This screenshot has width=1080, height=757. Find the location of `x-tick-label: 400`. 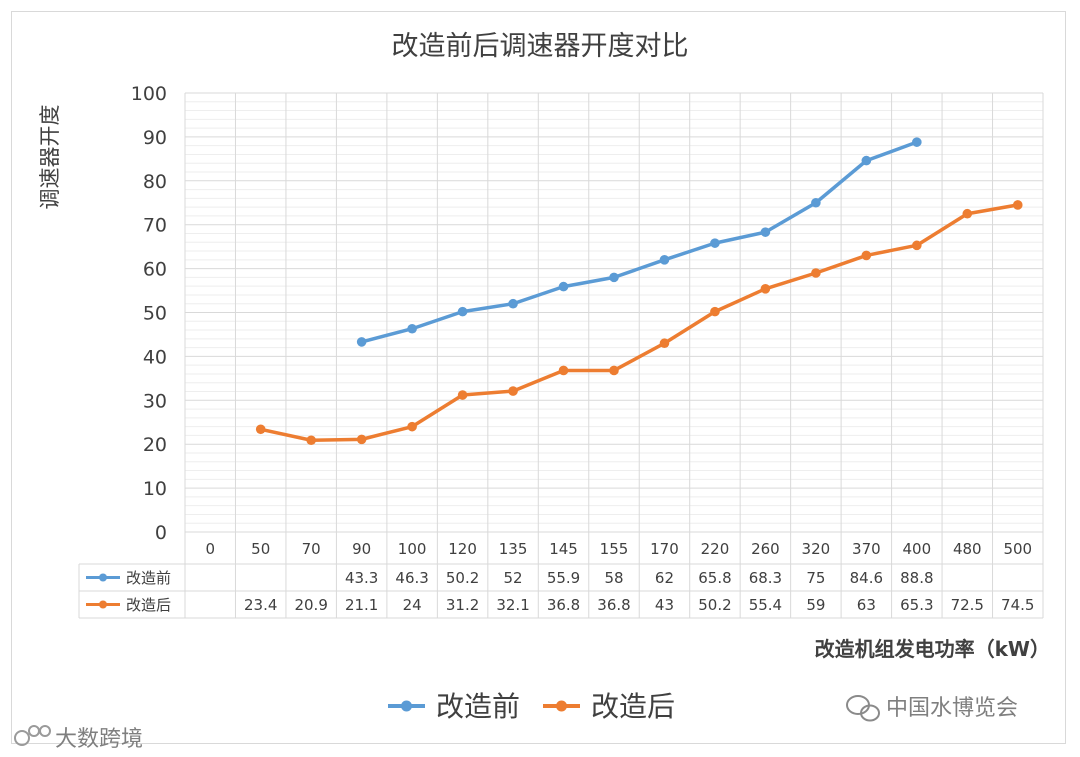

x-tick-label: 400 is located at coordinates (917, 549).